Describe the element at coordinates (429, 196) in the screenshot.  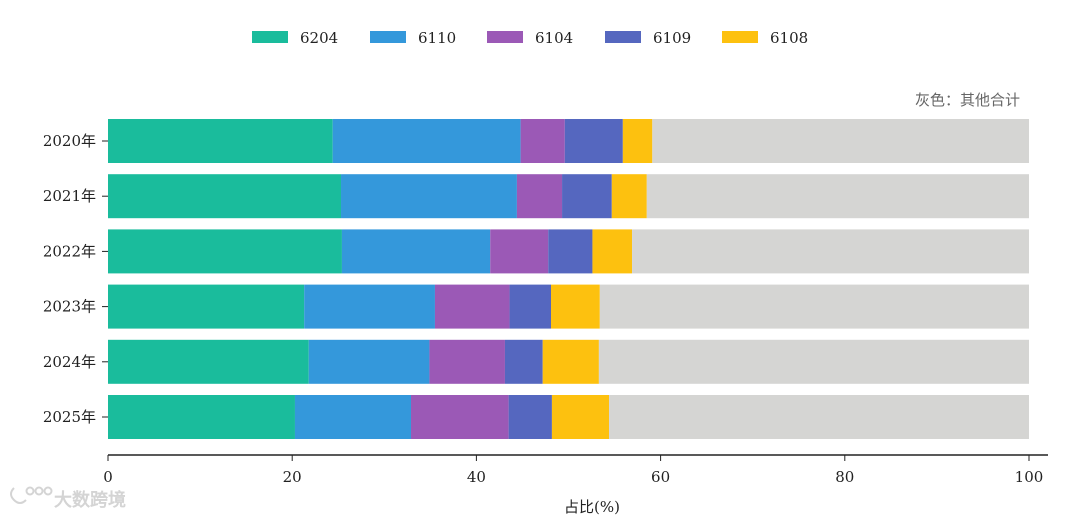
I see `bar-6110-2021年` at that location.